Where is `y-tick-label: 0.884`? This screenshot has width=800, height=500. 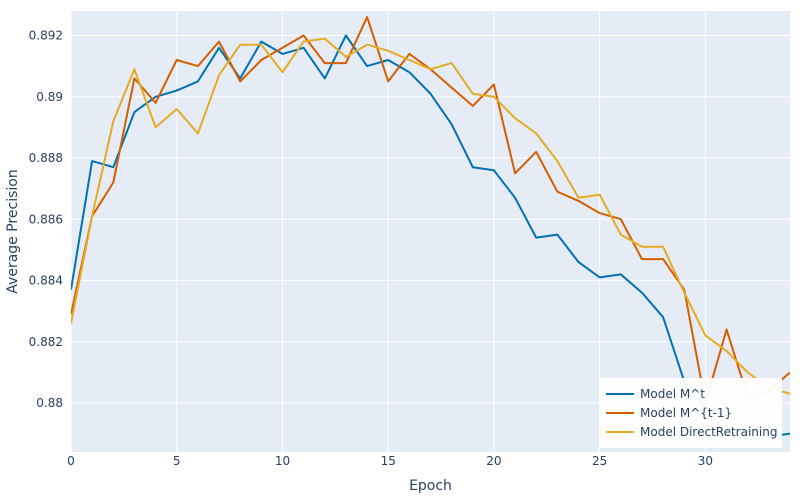
y-tick-label: 0.884 is located at coordinates (46, 281).